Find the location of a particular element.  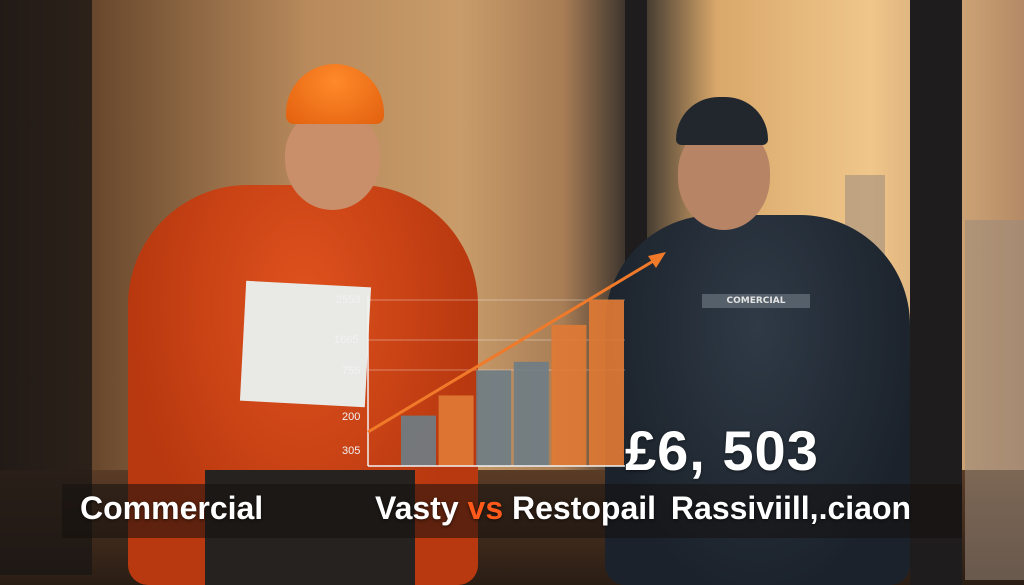

caption-middle-b: Restopail is located at coordinates (584, 508).